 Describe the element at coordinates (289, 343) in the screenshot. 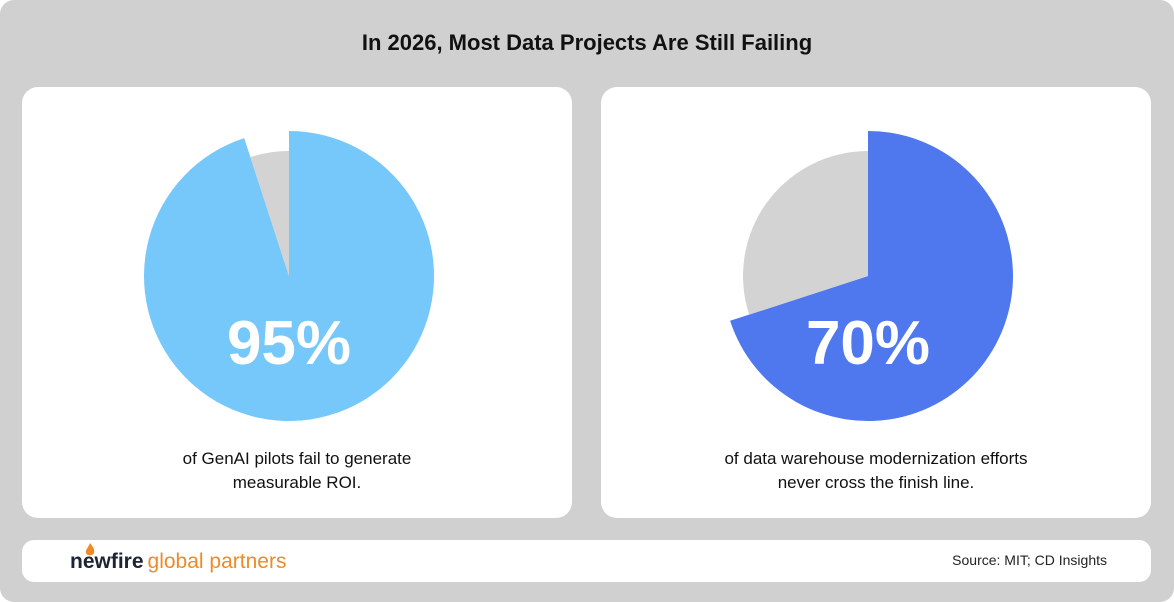

I see `value-label: 95%` at that location.